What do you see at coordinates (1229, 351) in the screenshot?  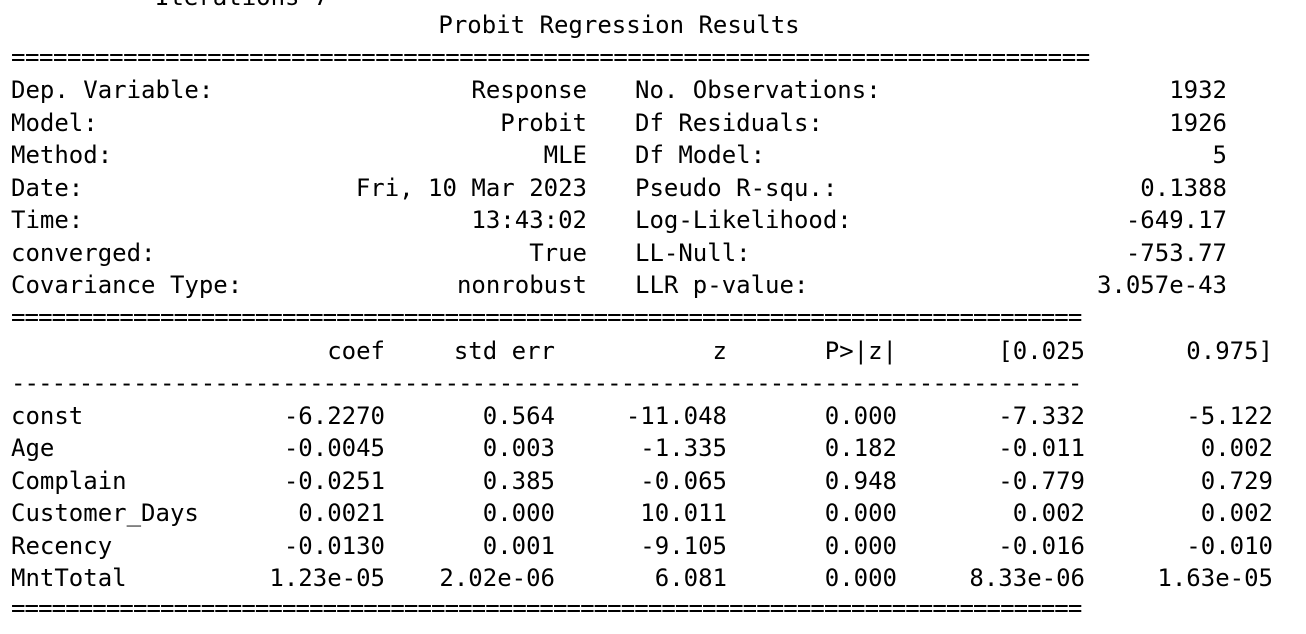 I see `col-header-ci-upper: 0.975]` at bounding box center [1229, 351].